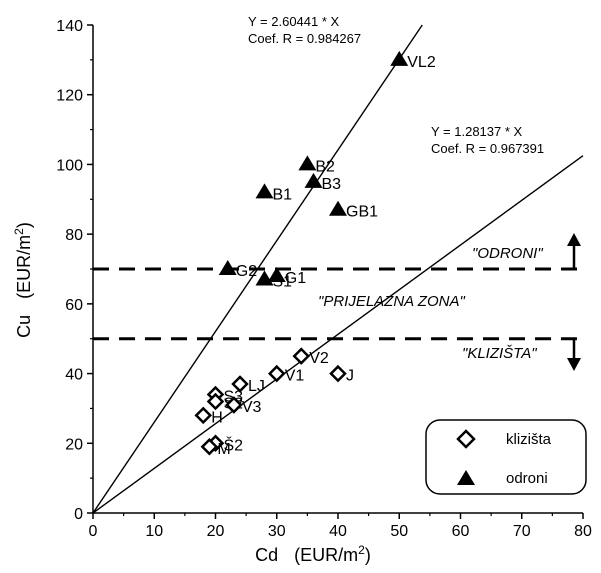  What do you see at coordinates (217, 417) in the screenshot?
I see `point-label: H` at bounding box center [217, 417].